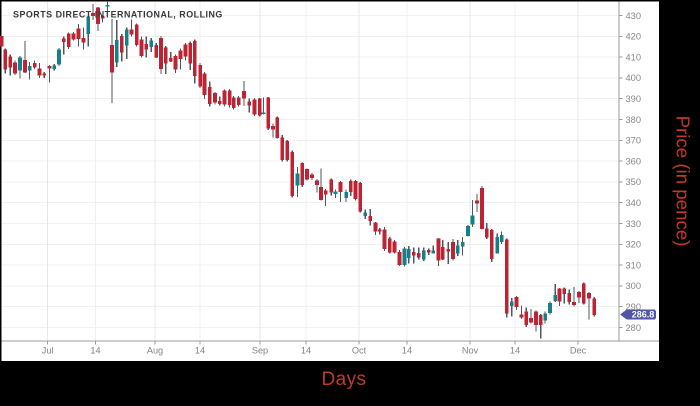  What do you see at coordinates (634, 182) in the screenshot?
I see `svg-text: 350` at bounding box center [634, 182].